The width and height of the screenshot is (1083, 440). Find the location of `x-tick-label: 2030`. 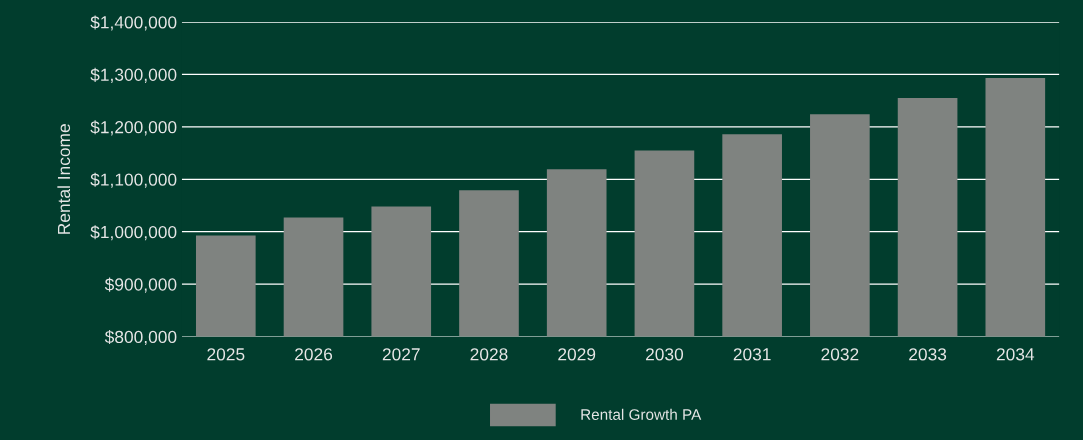

x-tick-label: 2030 is located at coordinates (664, 354).